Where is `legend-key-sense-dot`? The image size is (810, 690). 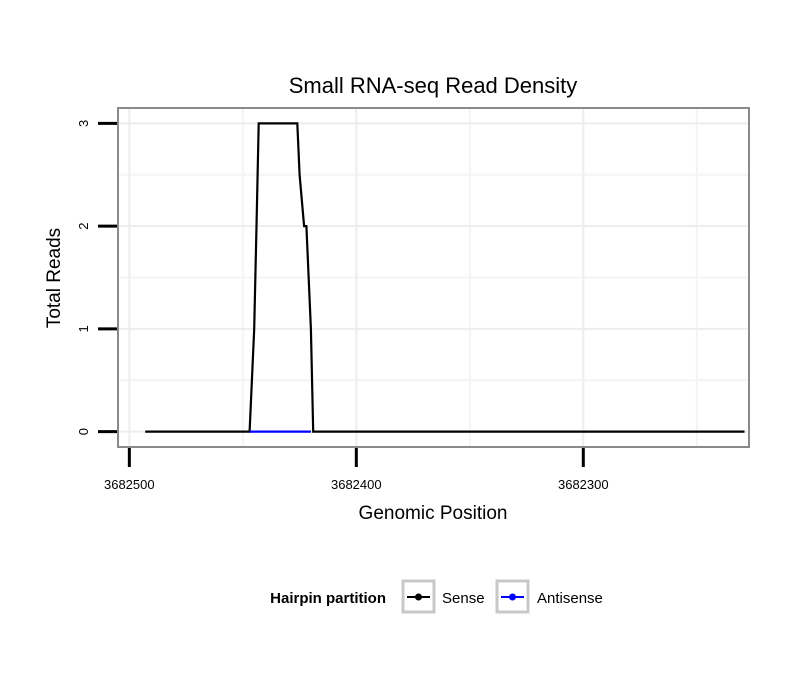
legend-key-sense-dot is located at coordinates (418, 597).